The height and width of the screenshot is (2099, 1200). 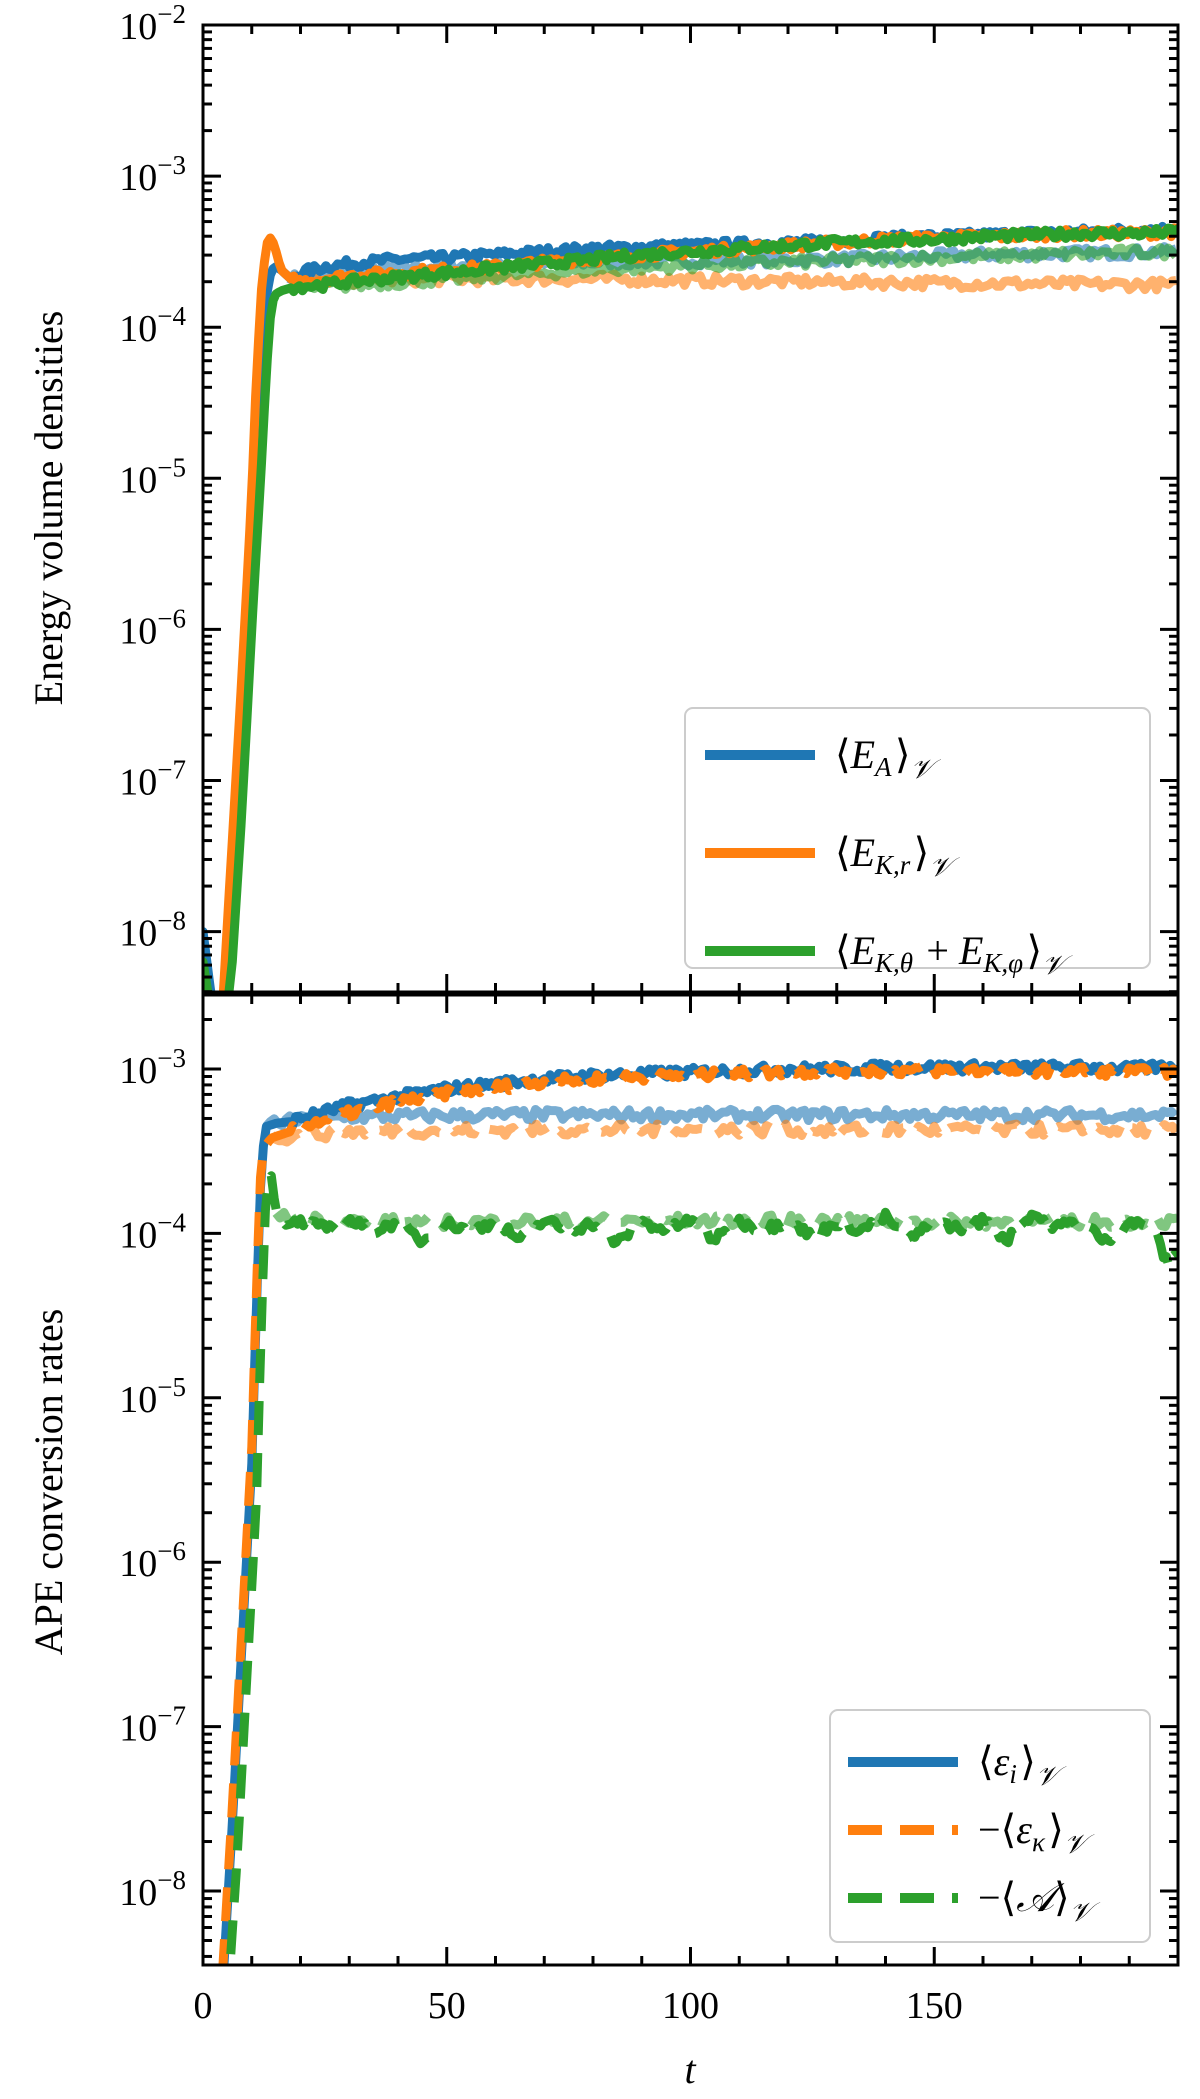 What do you see at coordinates (48, 508) in the screenshot?
I see `top-y-axis-label: Energy volume densities` at bounding box center [48, 508].